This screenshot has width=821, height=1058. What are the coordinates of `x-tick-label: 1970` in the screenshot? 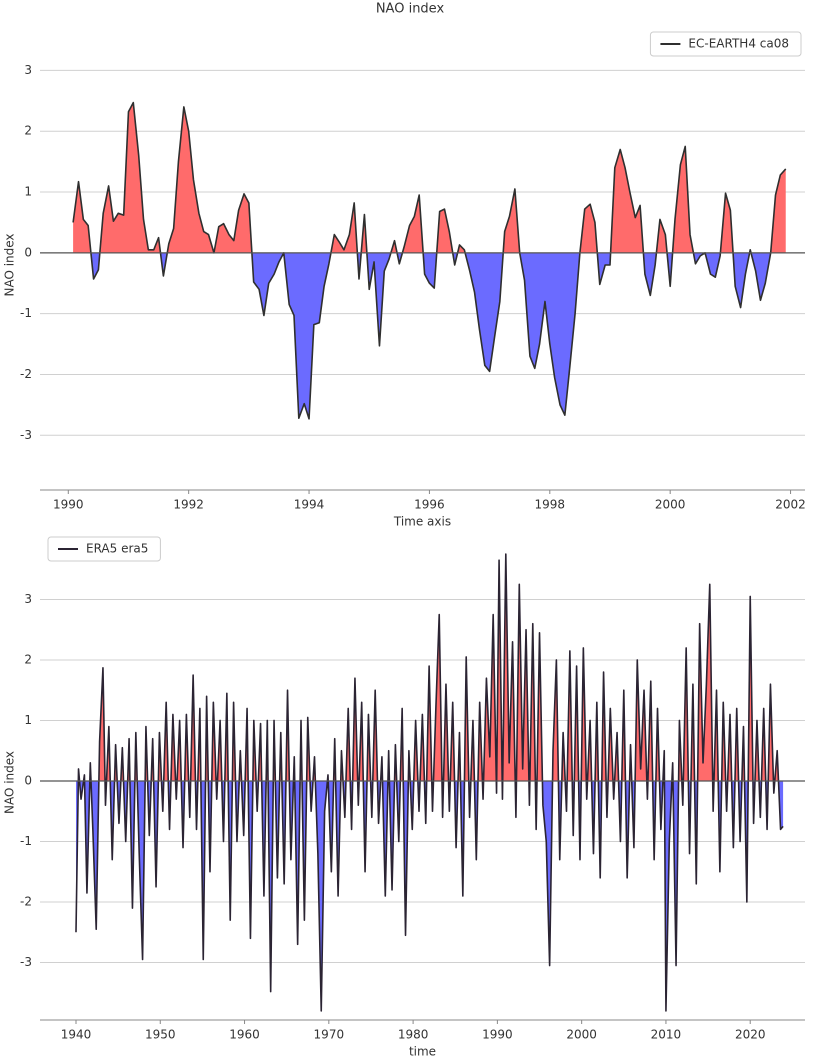 It's located at (329, 1035).